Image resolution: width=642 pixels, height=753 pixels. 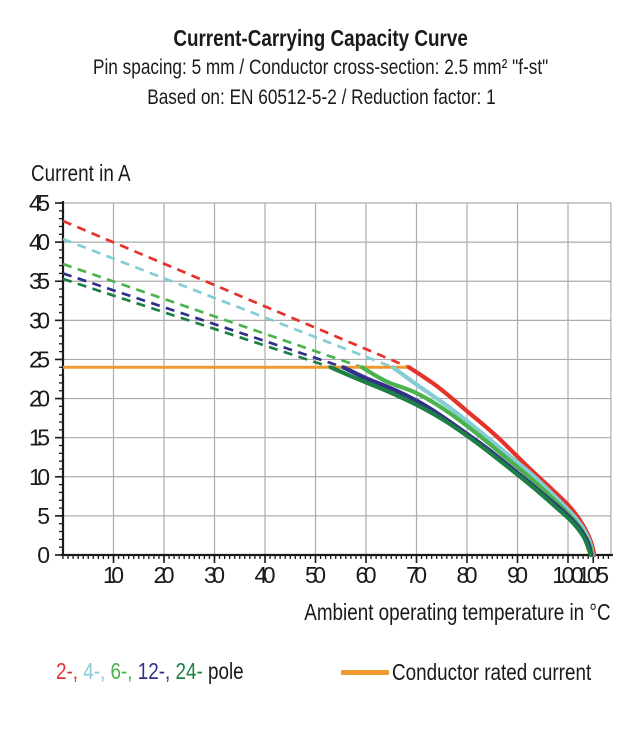 I want to click on y-axis-title: Current in A, so click(x=91, y=173).